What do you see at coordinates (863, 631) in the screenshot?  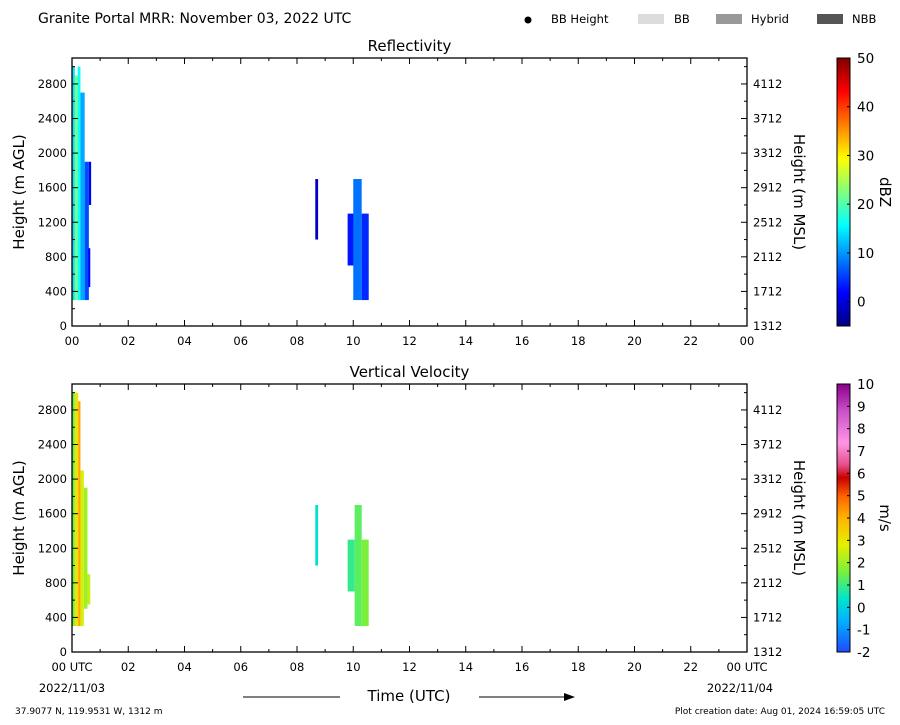 I see `colorbar-tick-label: -1` at bounding box center [863, 631].